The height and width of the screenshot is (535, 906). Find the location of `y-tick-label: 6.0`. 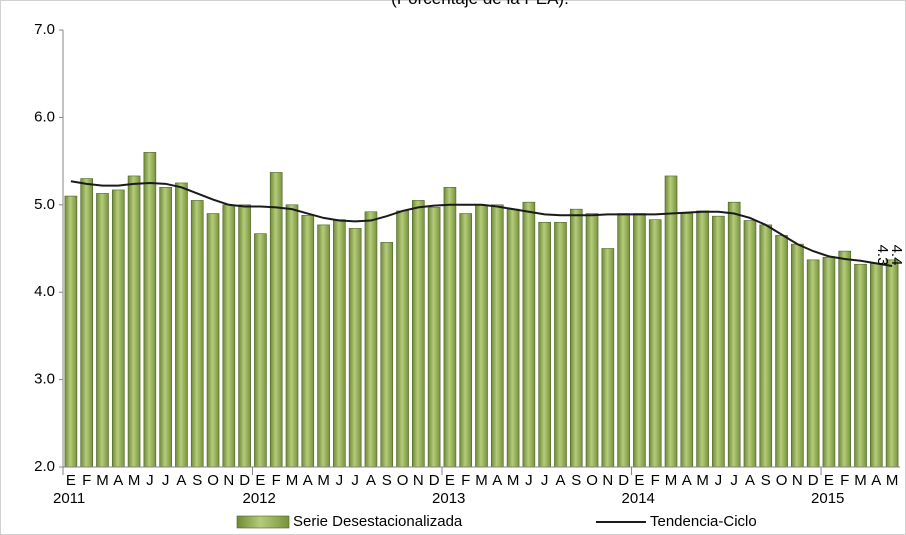

y-tick-label: 6.0 is located at coordinates (44, 116).